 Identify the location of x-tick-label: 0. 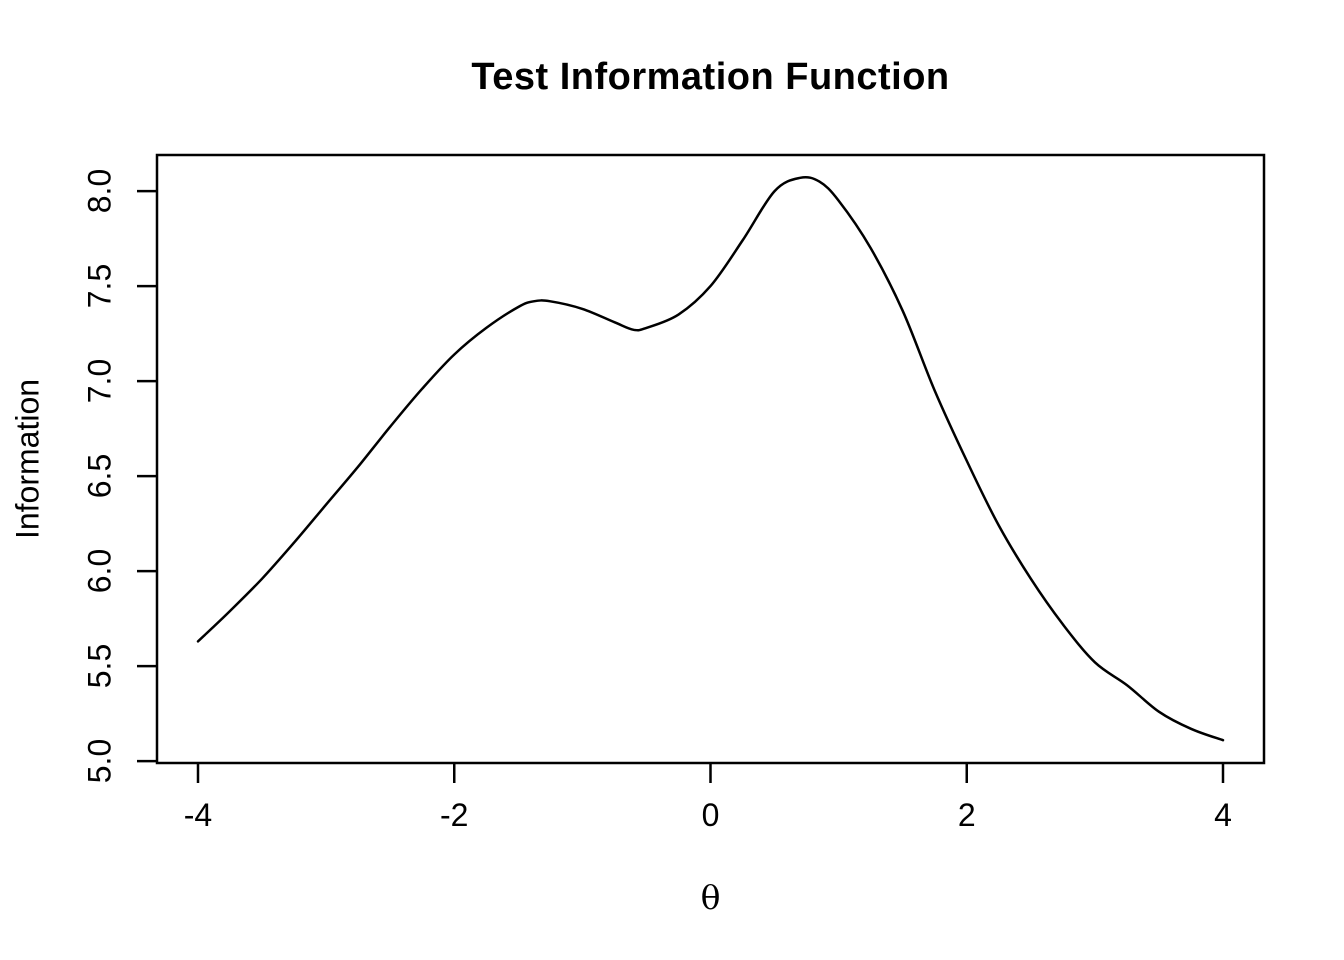
(710, 815).